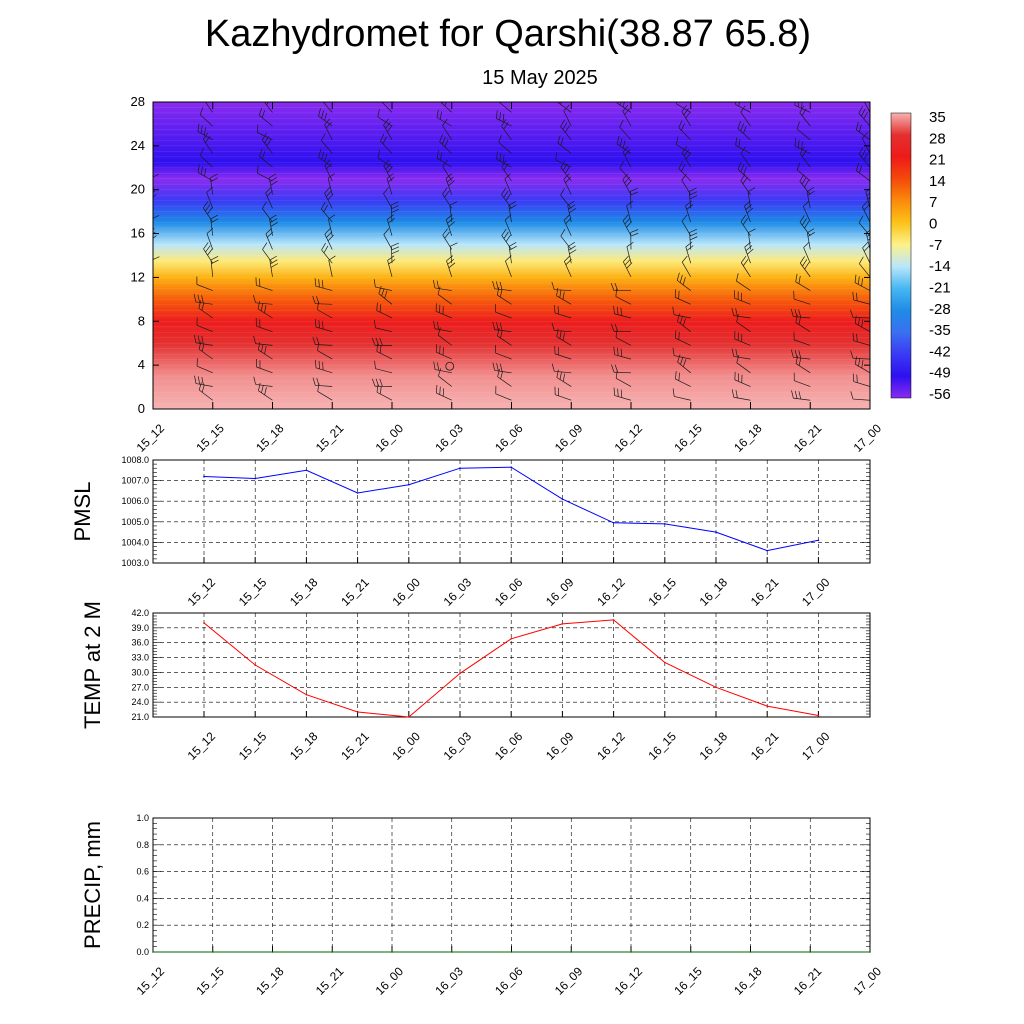 The image size is (1024, 1024). What do you see at coordinates (933, 202) in the screenshot?
I see `colorbar-label: 7` at bounding box center [933, 202].